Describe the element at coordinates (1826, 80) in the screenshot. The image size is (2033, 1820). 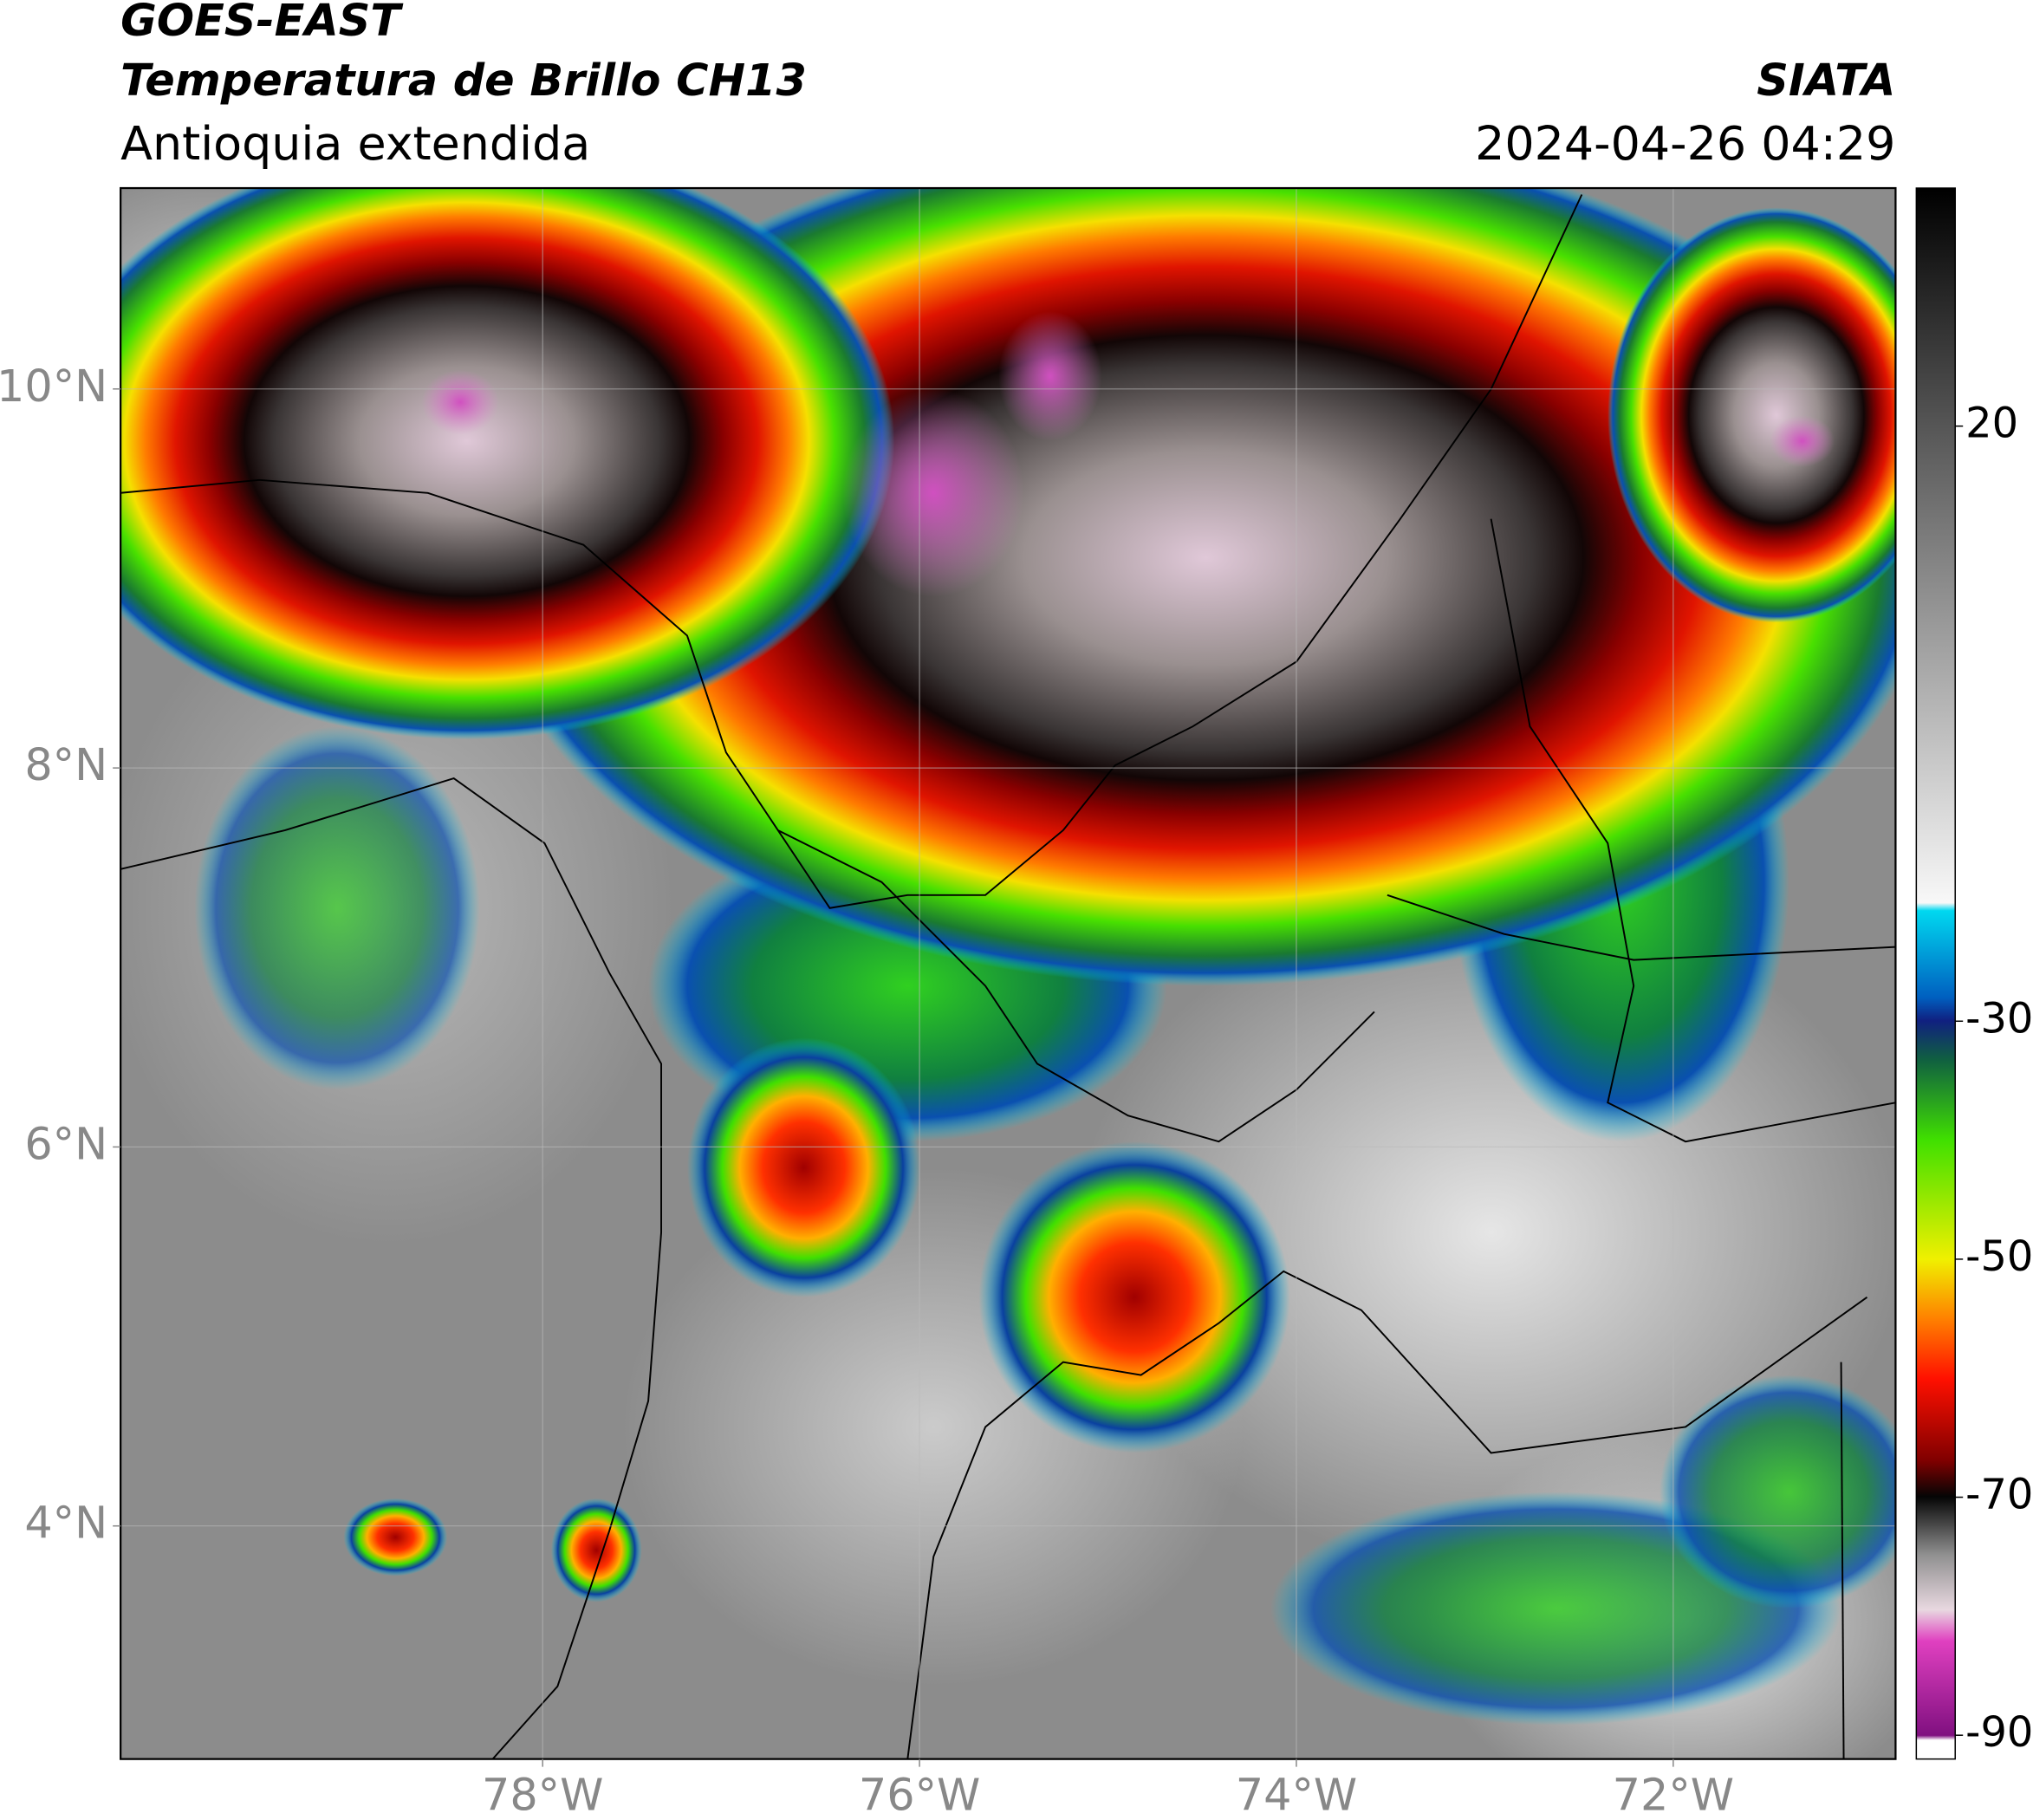
I see `source: SIATA` at that location.